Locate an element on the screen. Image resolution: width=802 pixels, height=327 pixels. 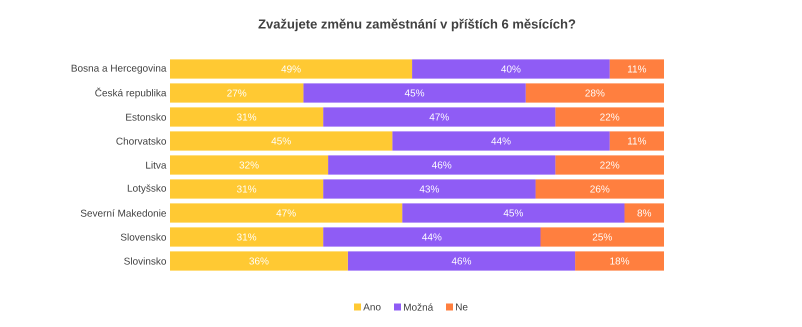
y-tick-label: Chorvatsko is located at coordinates (141, 141).